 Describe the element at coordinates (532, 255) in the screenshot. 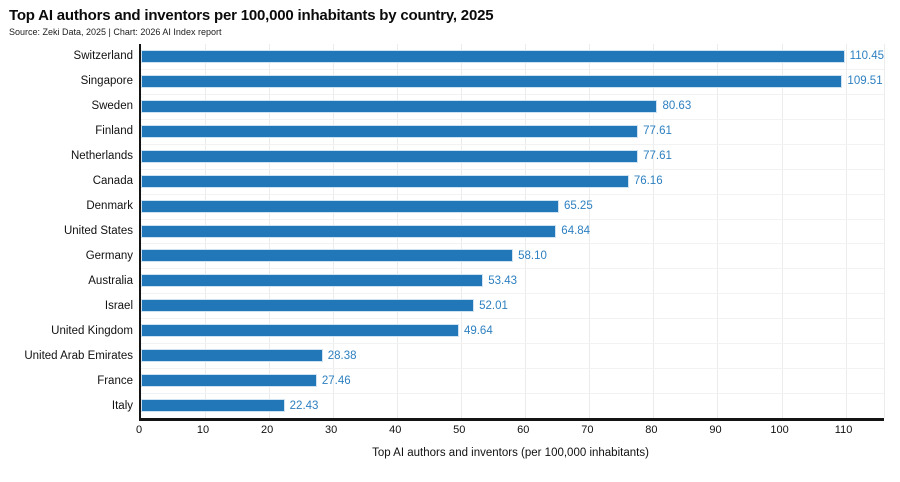

I see `value-label: 58.10` at that location.